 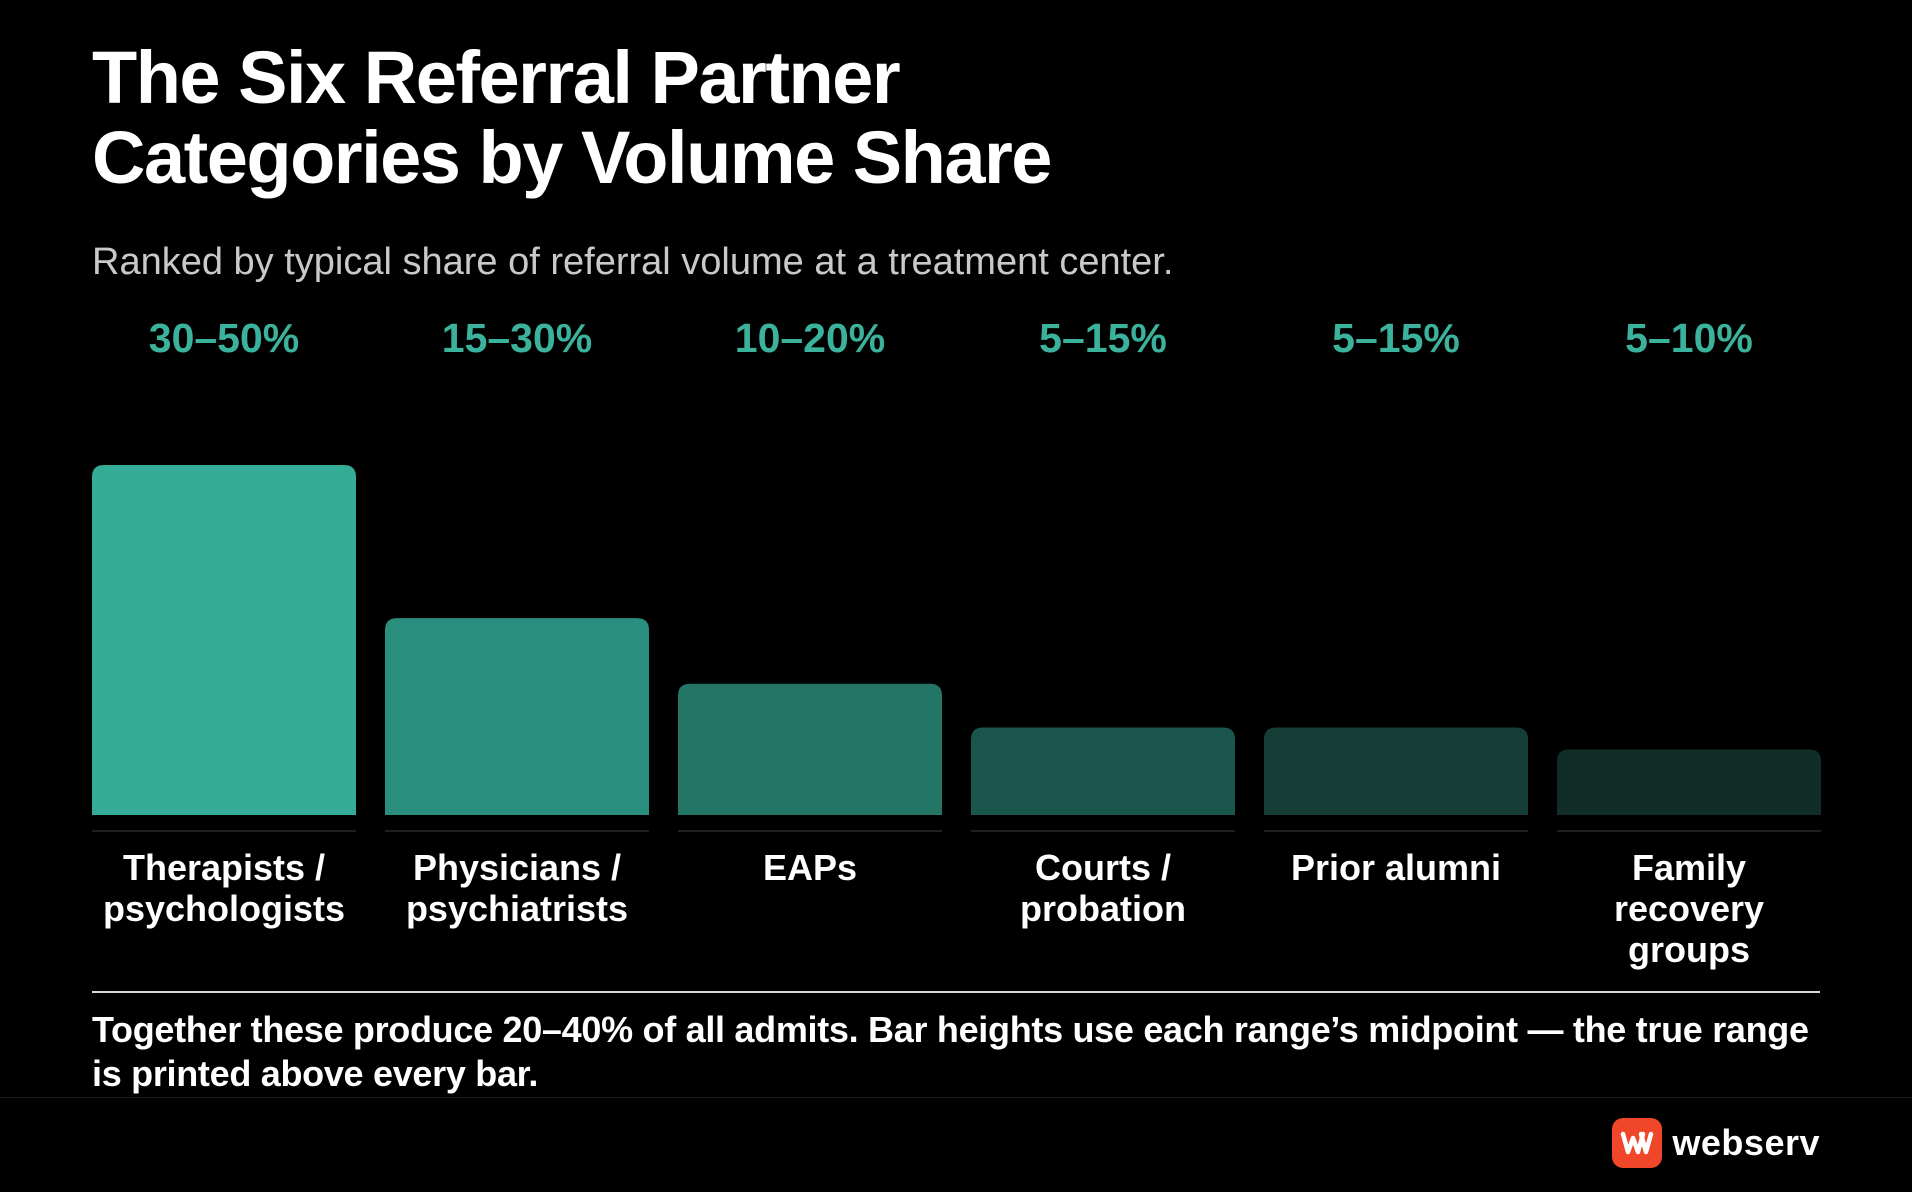 I want to click on page-title-line-1: The Six Referral Partner, so click(x=496, y=77).